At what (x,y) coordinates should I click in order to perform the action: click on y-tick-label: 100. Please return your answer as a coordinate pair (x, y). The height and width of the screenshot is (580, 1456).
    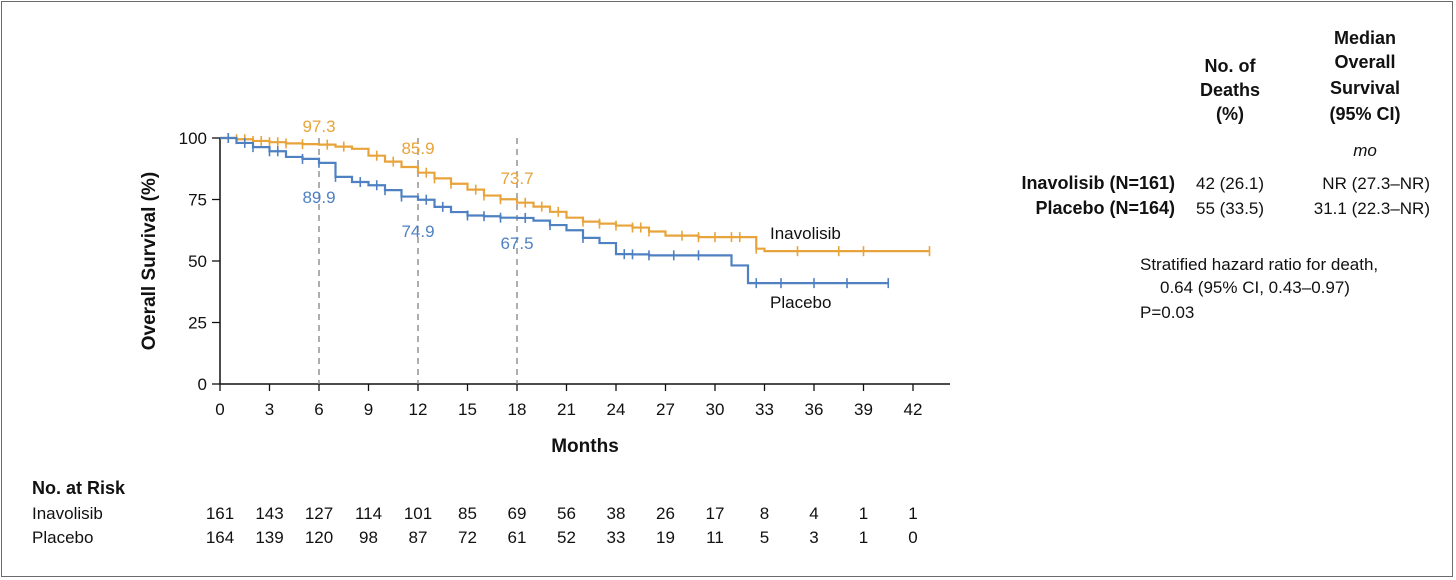
    Looking at the image, I should click on (193, 138).